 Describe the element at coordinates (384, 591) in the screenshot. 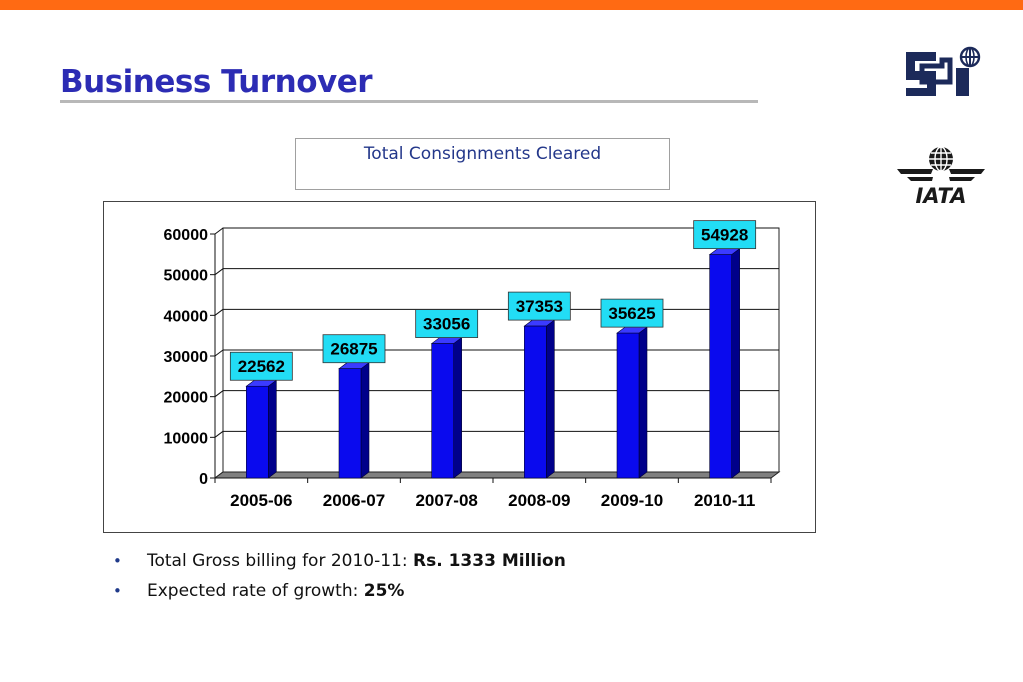

I see `bullet-strong: 25%` at that location.